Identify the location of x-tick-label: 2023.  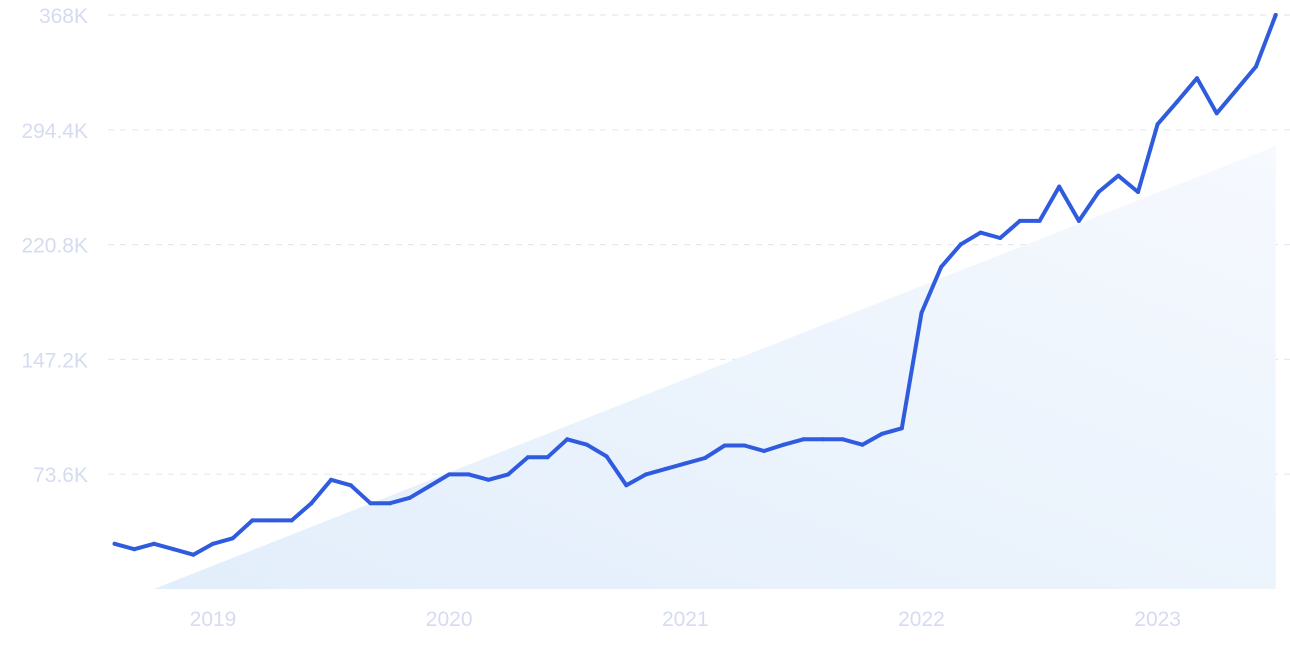
(1157, 619).